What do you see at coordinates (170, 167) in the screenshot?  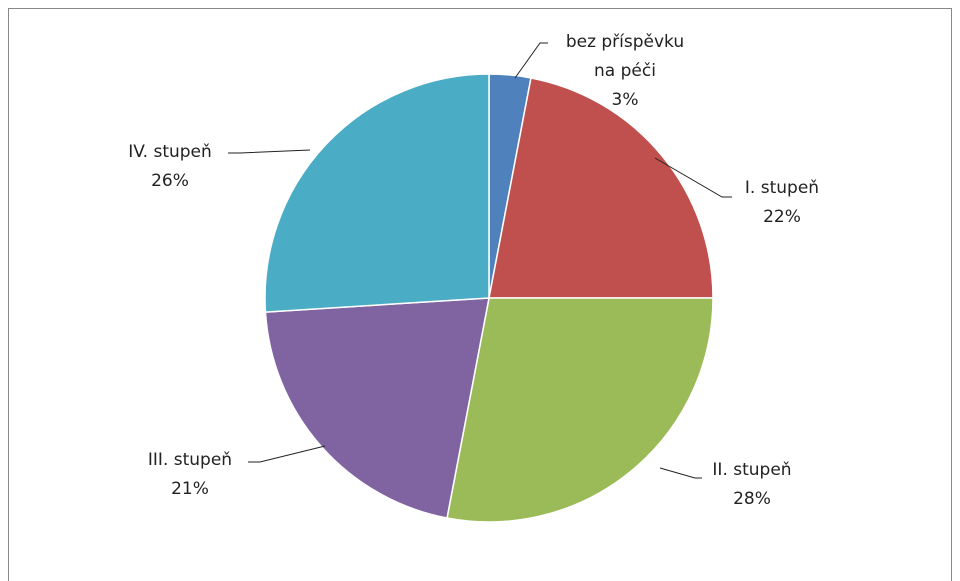 I see `slice-label: IV. stupeň 26%` at bounding box center [170, 167].